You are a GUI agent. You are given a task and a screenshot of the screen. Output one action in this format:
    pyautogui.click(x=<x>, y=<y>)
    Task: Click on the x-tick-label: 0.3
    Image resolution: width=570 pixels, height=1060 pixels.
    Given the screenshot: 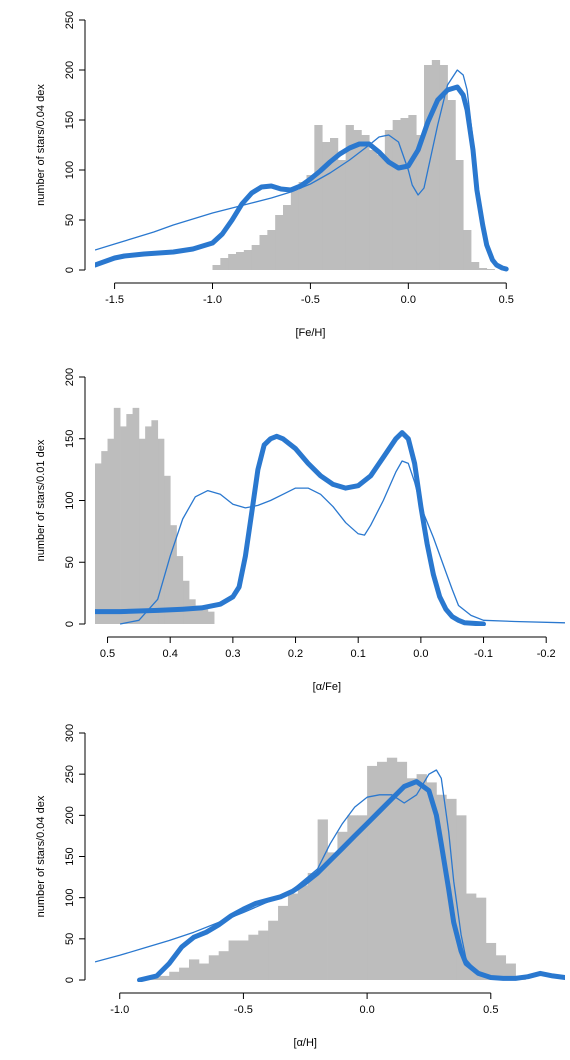 What is the action you would take?
    pyautogui.click(x=232, y=654)
    